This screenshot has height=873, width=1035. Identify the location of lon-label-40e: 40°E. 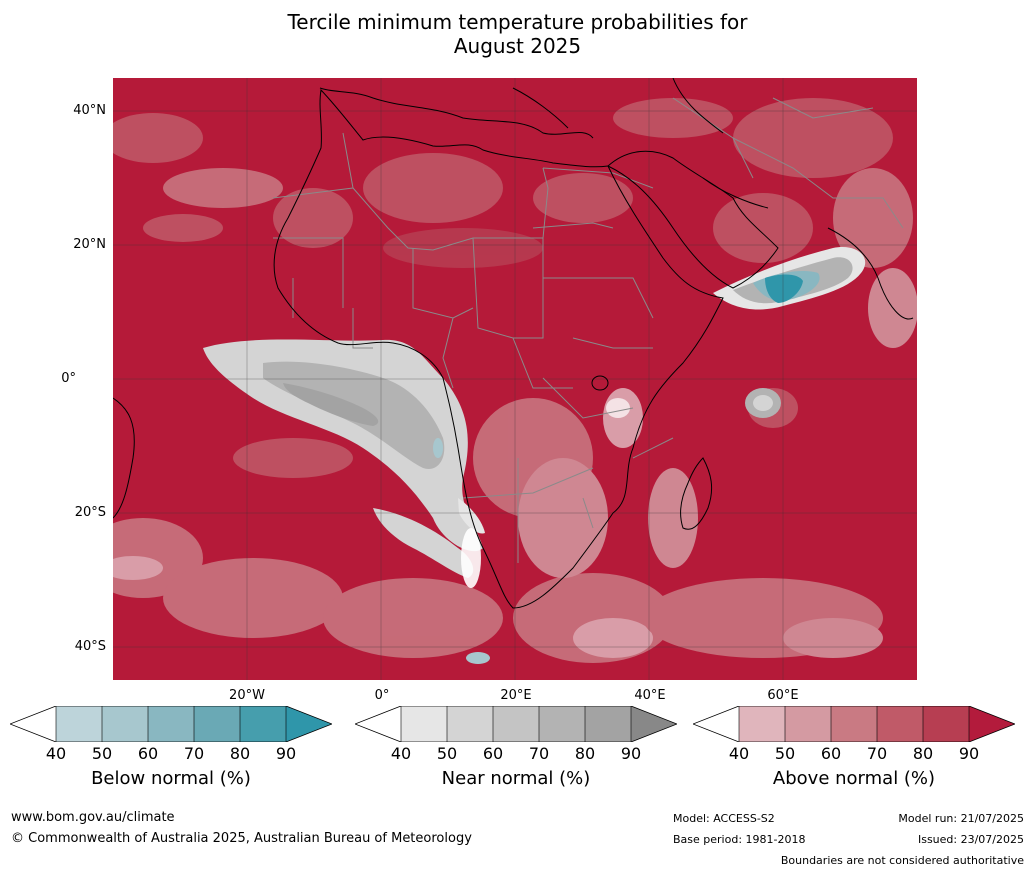
(650, 695).